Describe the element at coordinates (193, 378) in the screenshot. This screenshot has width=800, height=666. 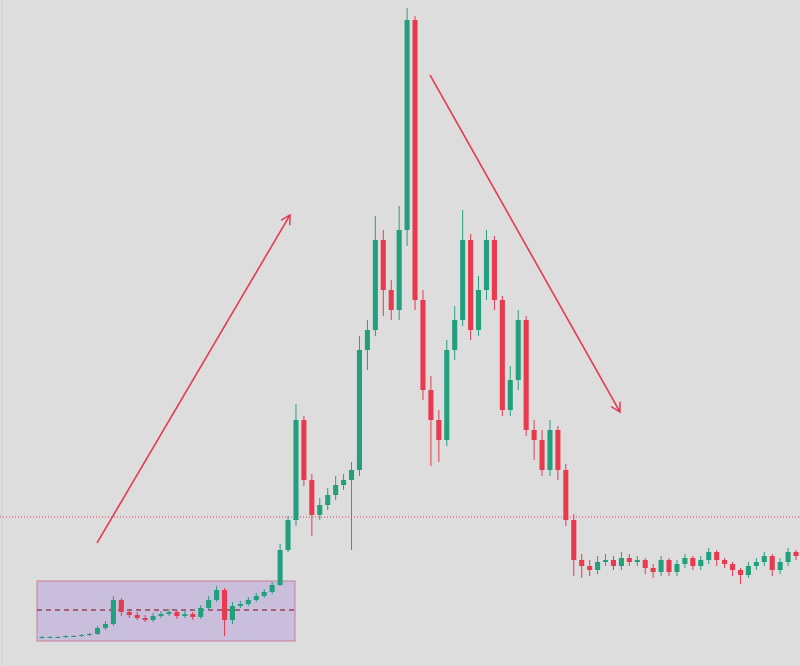
I see `up-arrow` at that location.